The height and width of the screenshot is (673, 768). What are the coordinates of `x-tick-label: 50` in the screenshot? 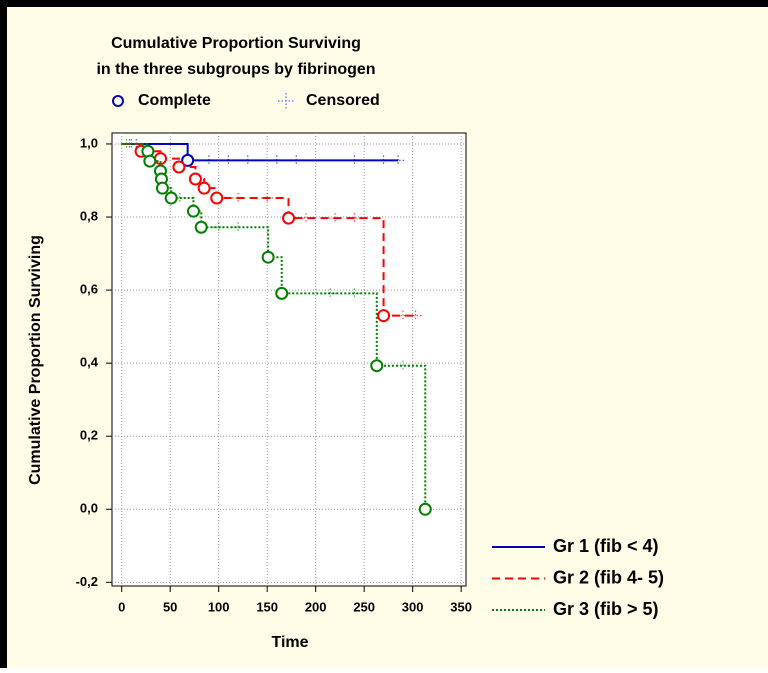 It's located at (170, 606).